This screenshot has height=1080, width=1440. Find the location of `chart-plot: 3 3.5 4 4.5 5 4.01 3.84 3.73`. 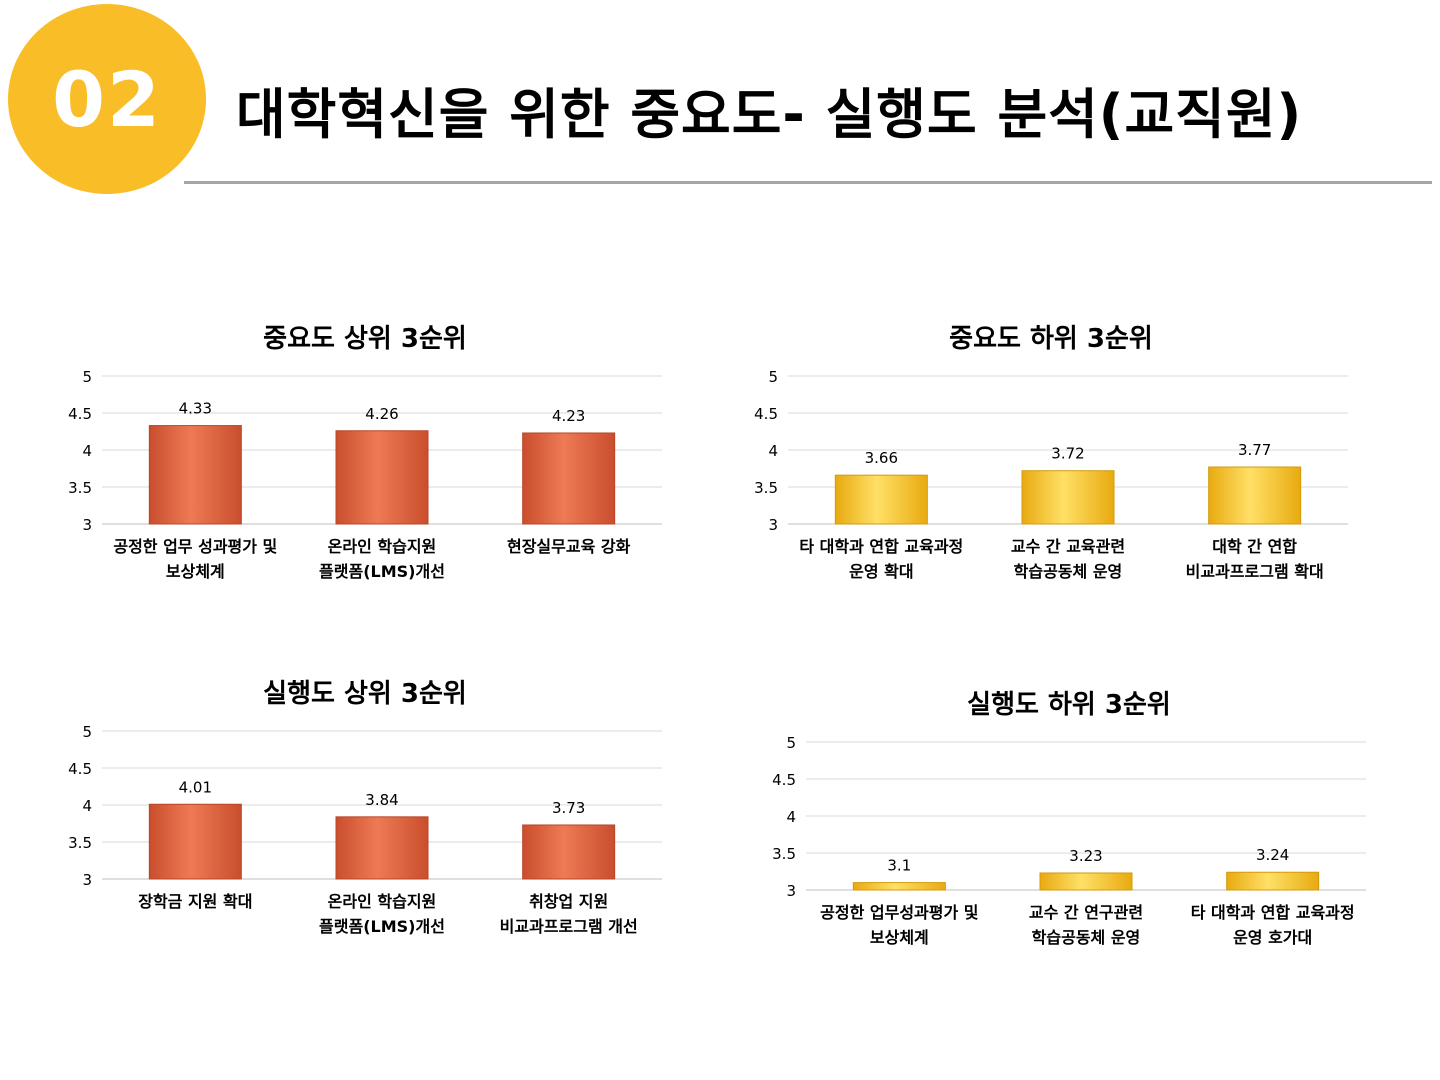

chart-plot: 3 3.5 4 4.5 5 4.01 3.84 3.73 is located at coordinates (365, 806).